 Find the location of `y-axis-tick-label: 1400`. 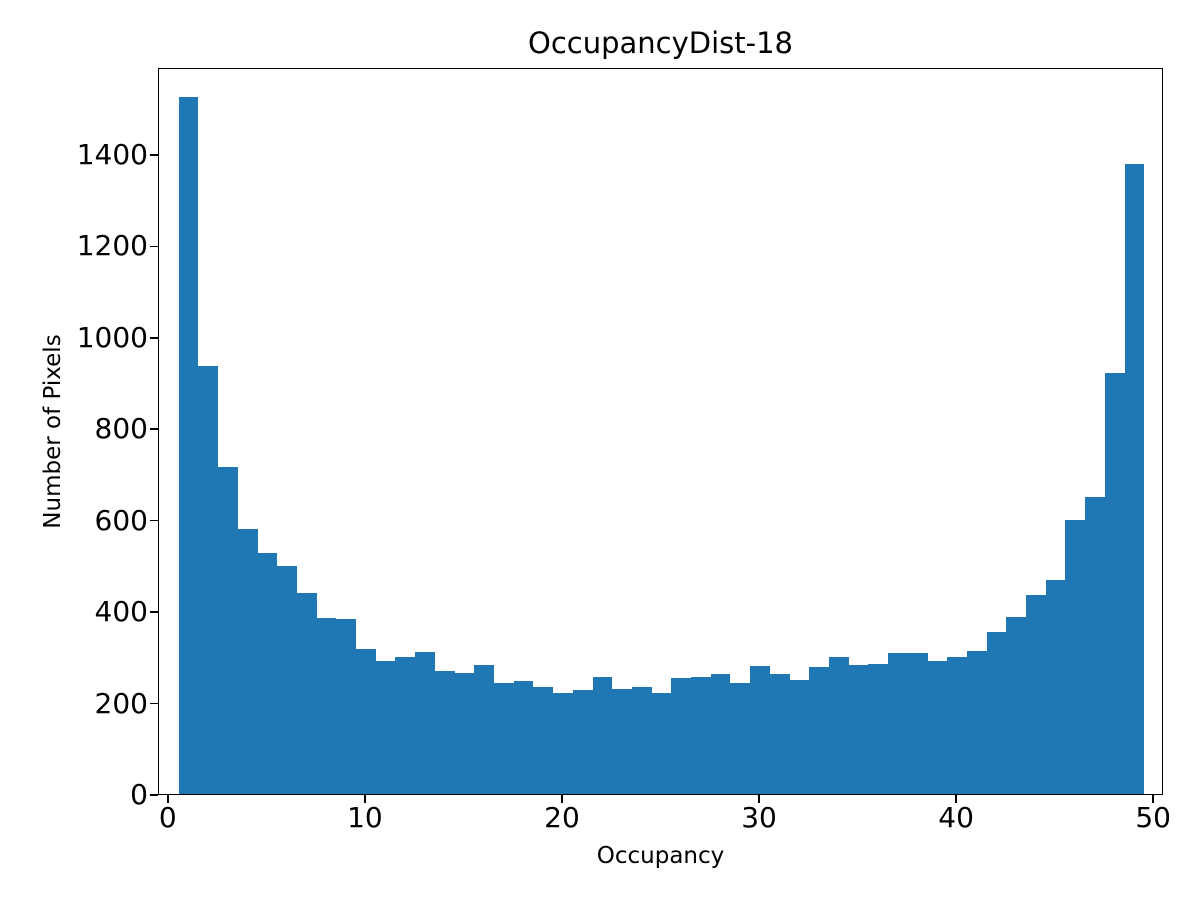

y-axis-tick-label: 1400 is located at coordinates (112, 154).